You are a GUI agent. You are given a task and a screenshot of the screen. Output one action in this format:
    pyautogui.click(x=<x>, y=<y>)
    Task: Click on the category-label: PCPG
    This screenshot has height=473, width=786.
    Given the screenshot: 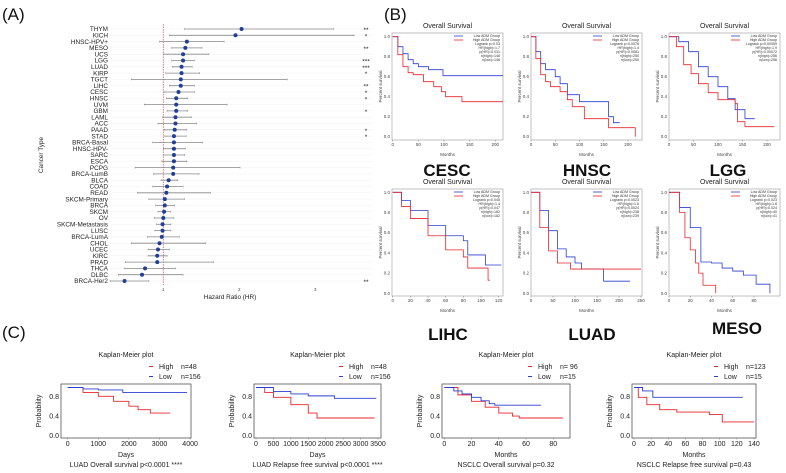 What is the action you would take?
    pyautogui.click(x=99, y=168)
    